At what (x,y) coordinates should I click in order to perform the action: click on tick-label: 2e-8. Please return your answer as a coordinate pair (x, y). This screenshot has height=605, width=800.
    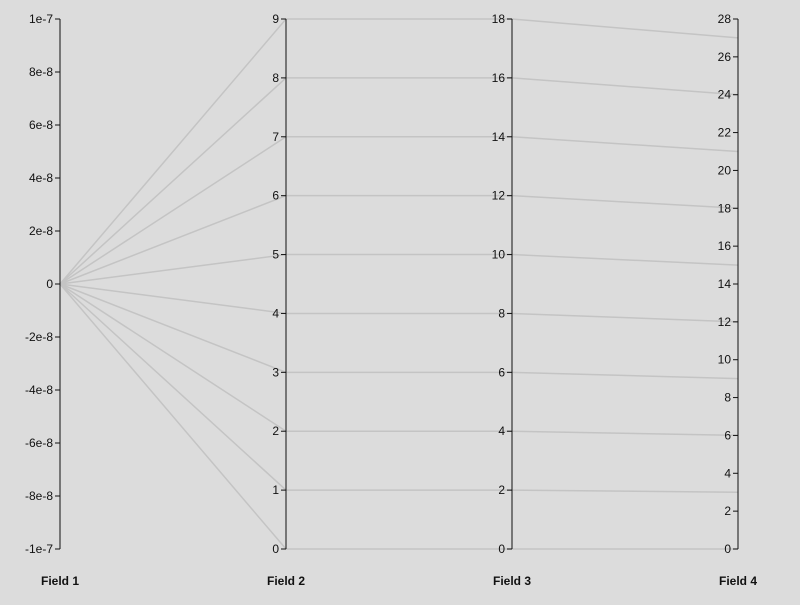
    Looking at the image, I should click on (41, 231).